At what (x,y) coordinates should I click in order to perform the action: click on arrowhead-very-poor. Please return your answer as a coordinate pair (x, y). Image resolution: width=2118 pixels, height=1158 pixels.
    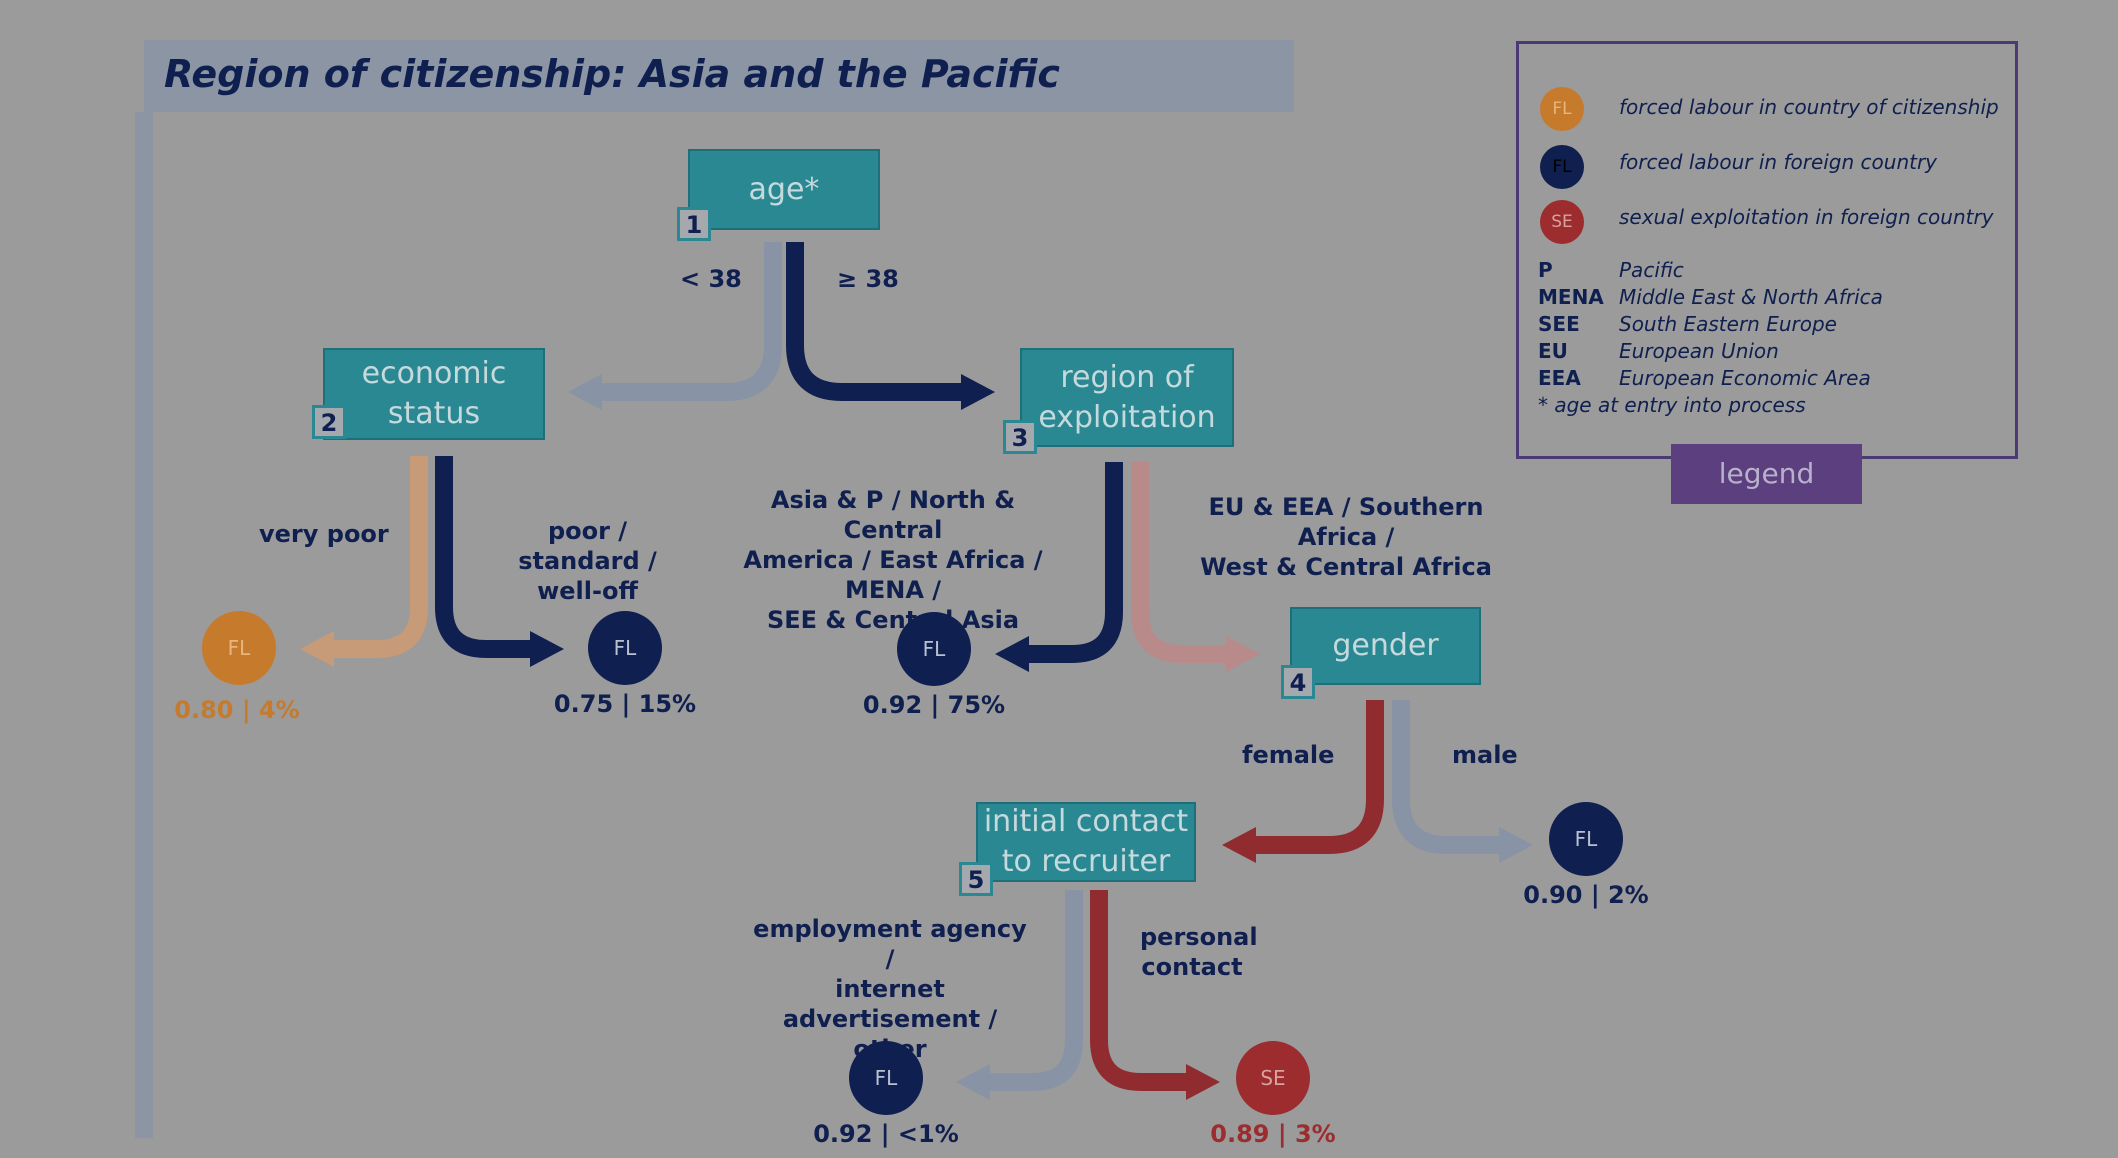
    Looking at the image, I should click on (317, 649).